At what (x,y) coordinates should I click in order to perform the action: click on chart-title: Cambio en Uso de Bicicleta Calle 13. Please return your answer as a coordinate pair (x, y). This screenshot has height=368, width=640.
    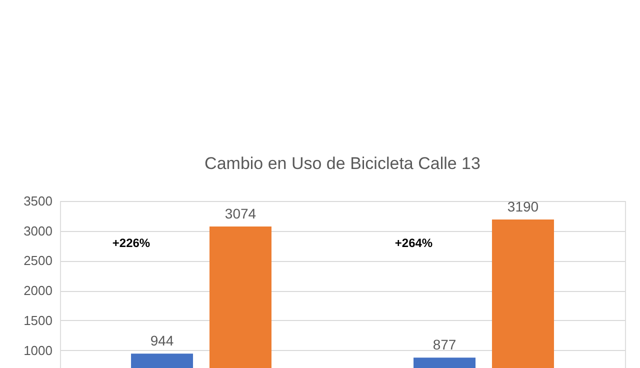
    Looking at the image, I should click on (342, 163).